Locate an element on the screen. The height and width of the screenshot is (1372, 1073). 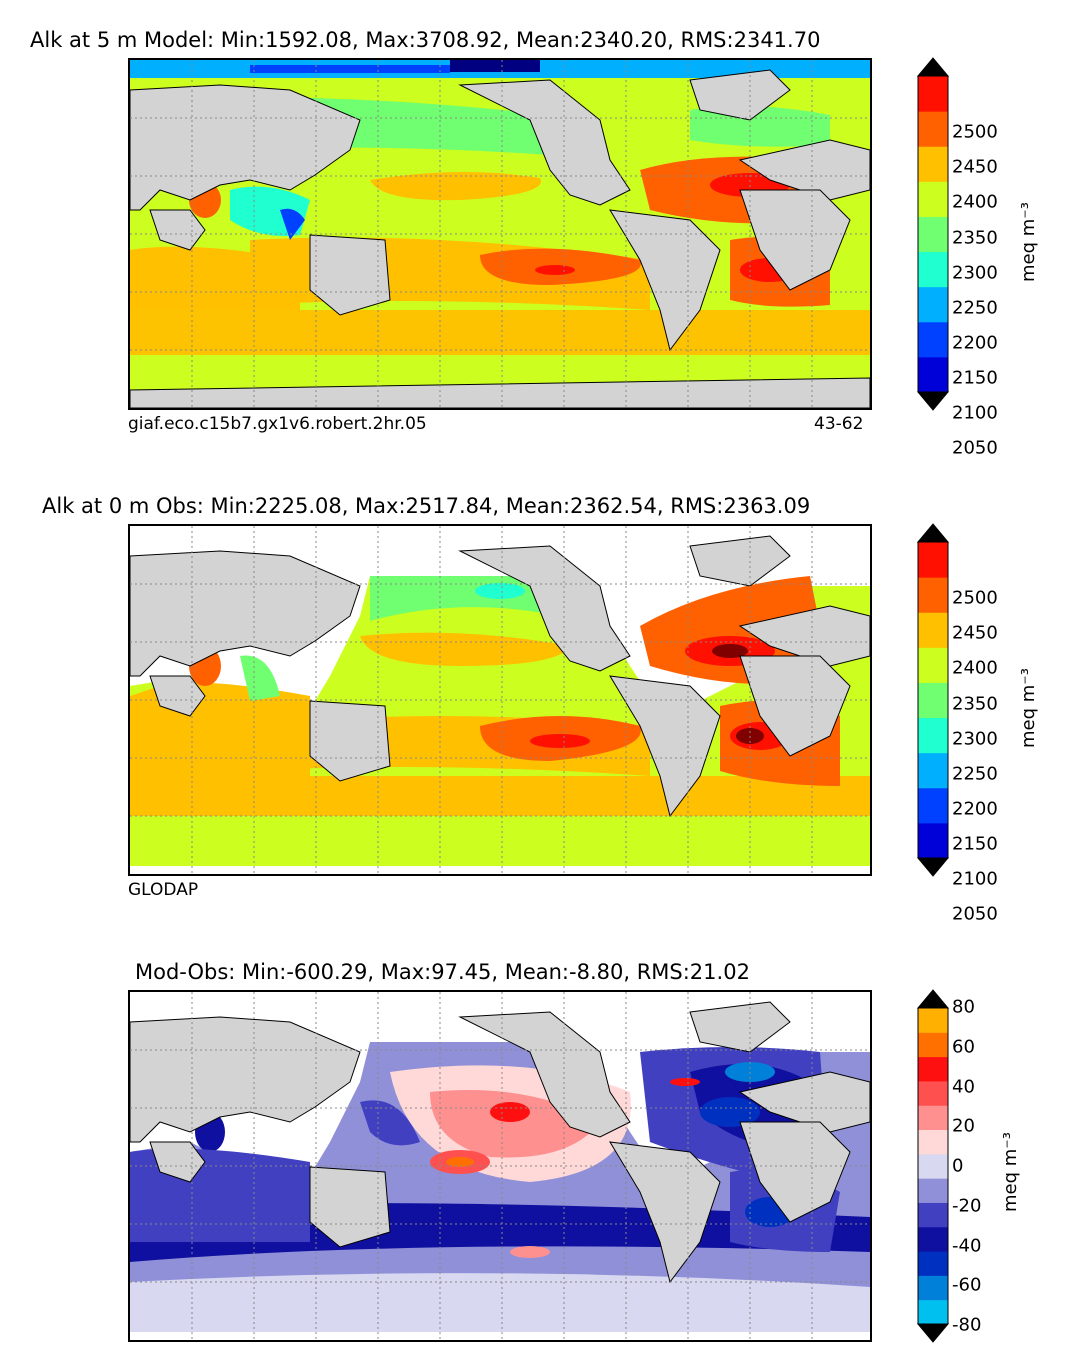
colorbar-tick-label: -20 is located at coordinates (967, 1206).